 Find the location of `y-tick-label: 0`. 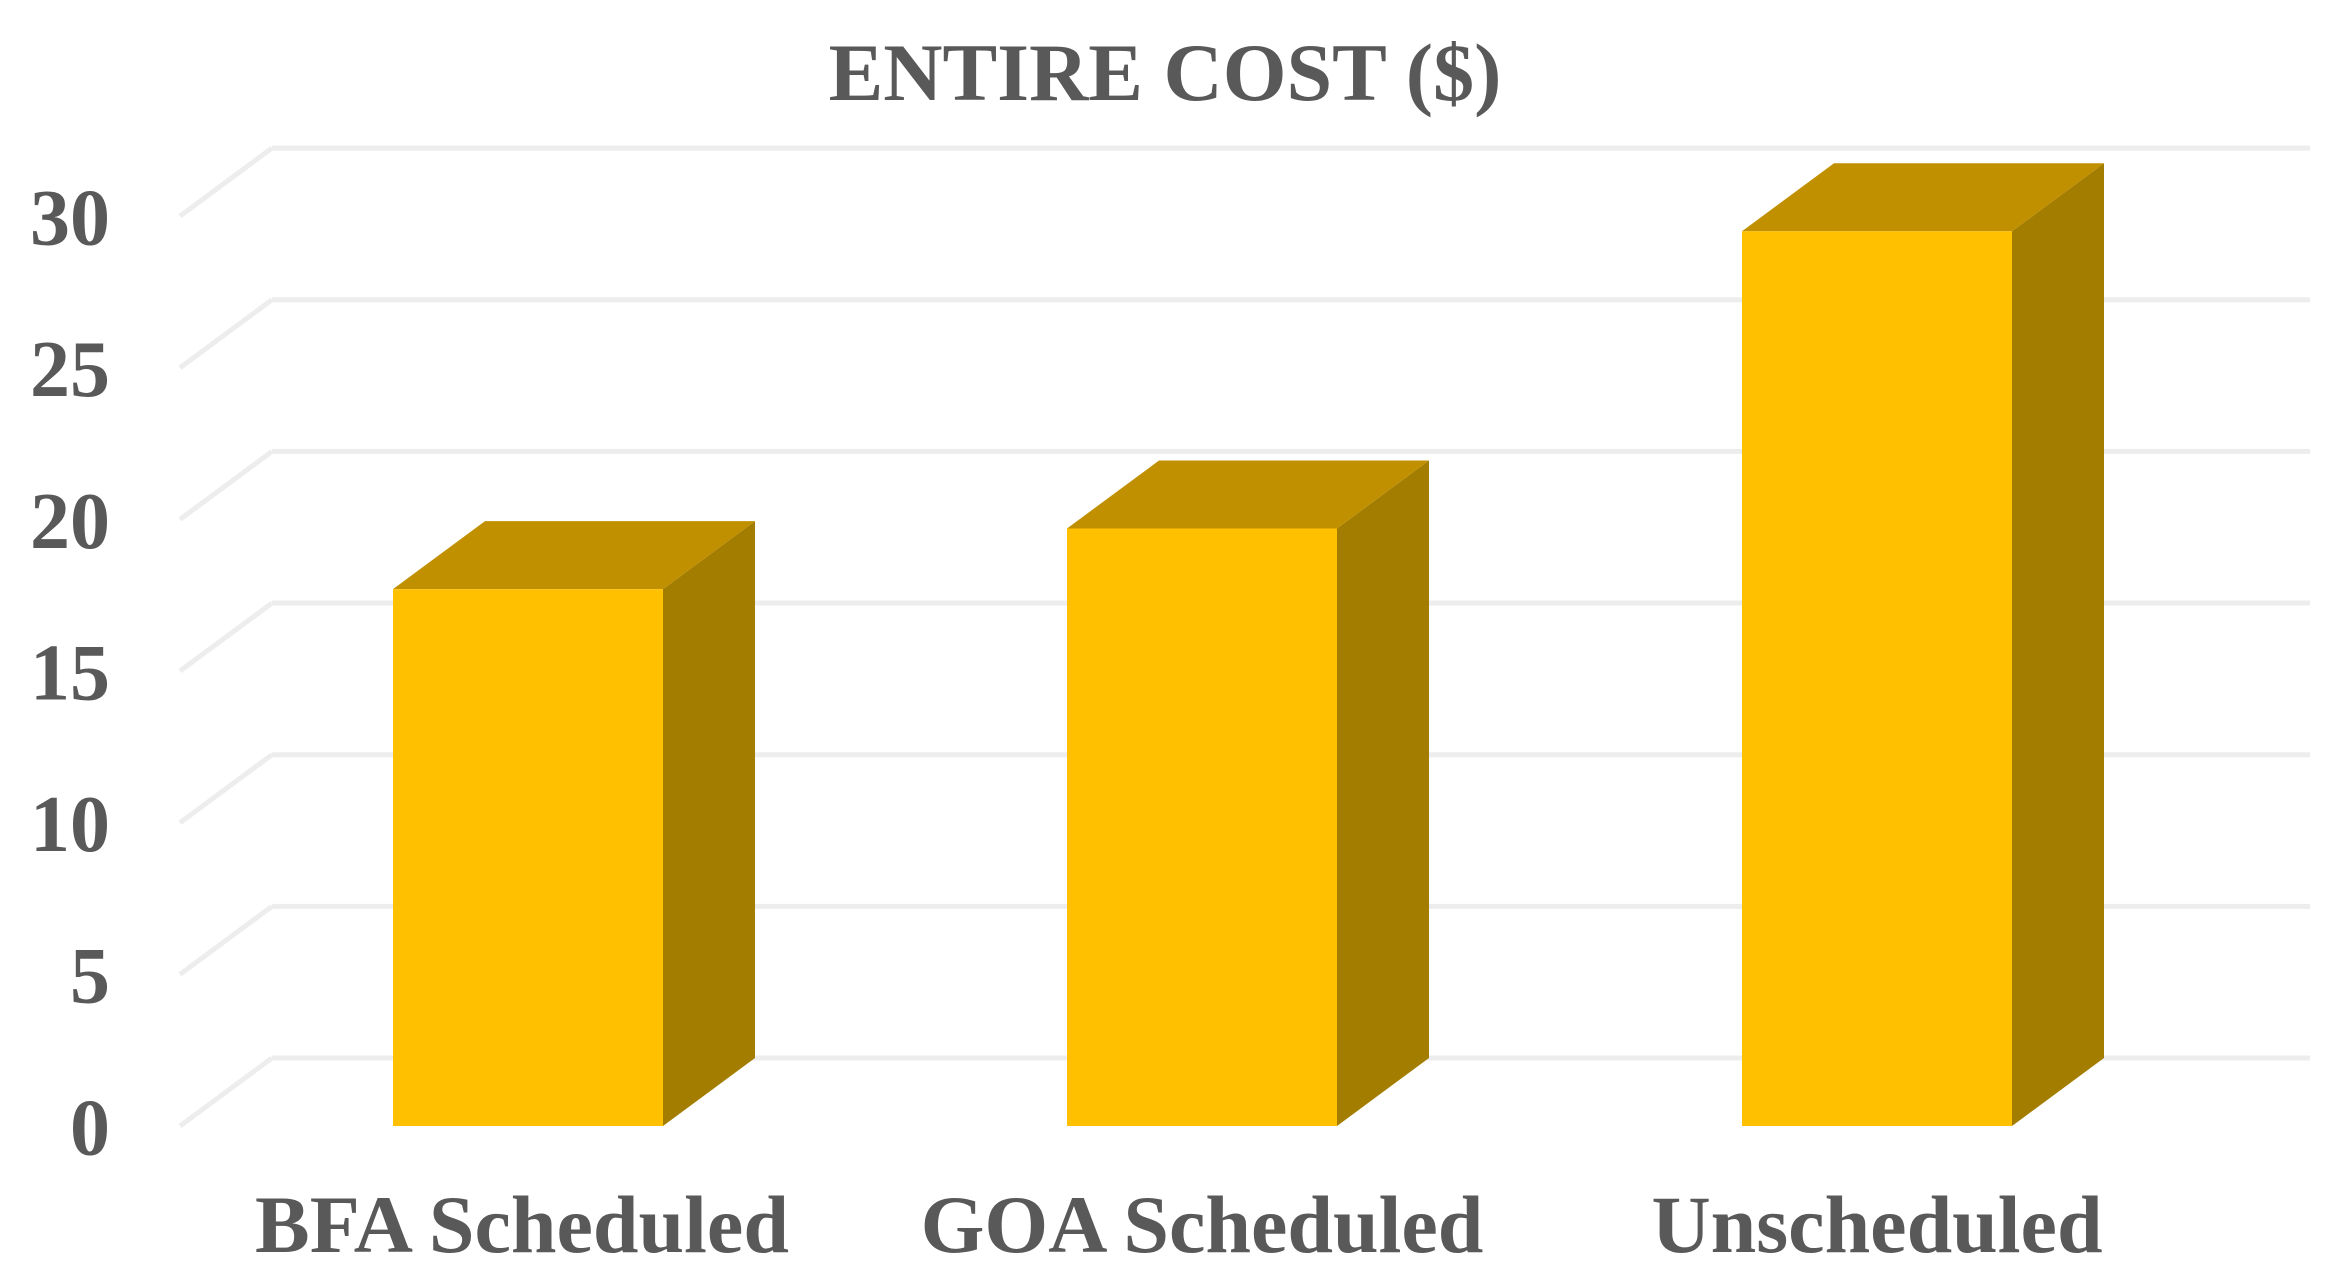

y-tick-label: 0 is located at coordinates (90, 1128).